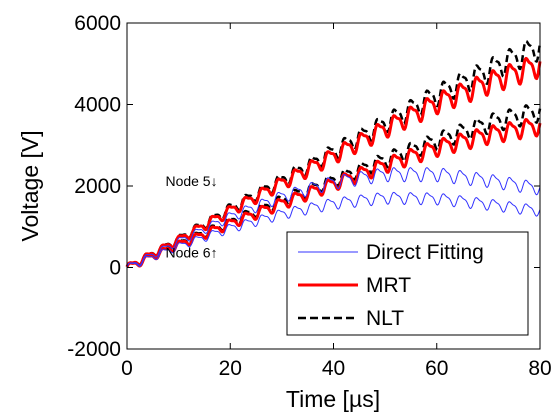 Image resolution: width=555 pixels, height=416 pixels. I want to click on legend: Direct Fitting MRT NLT, so click(407, 283).